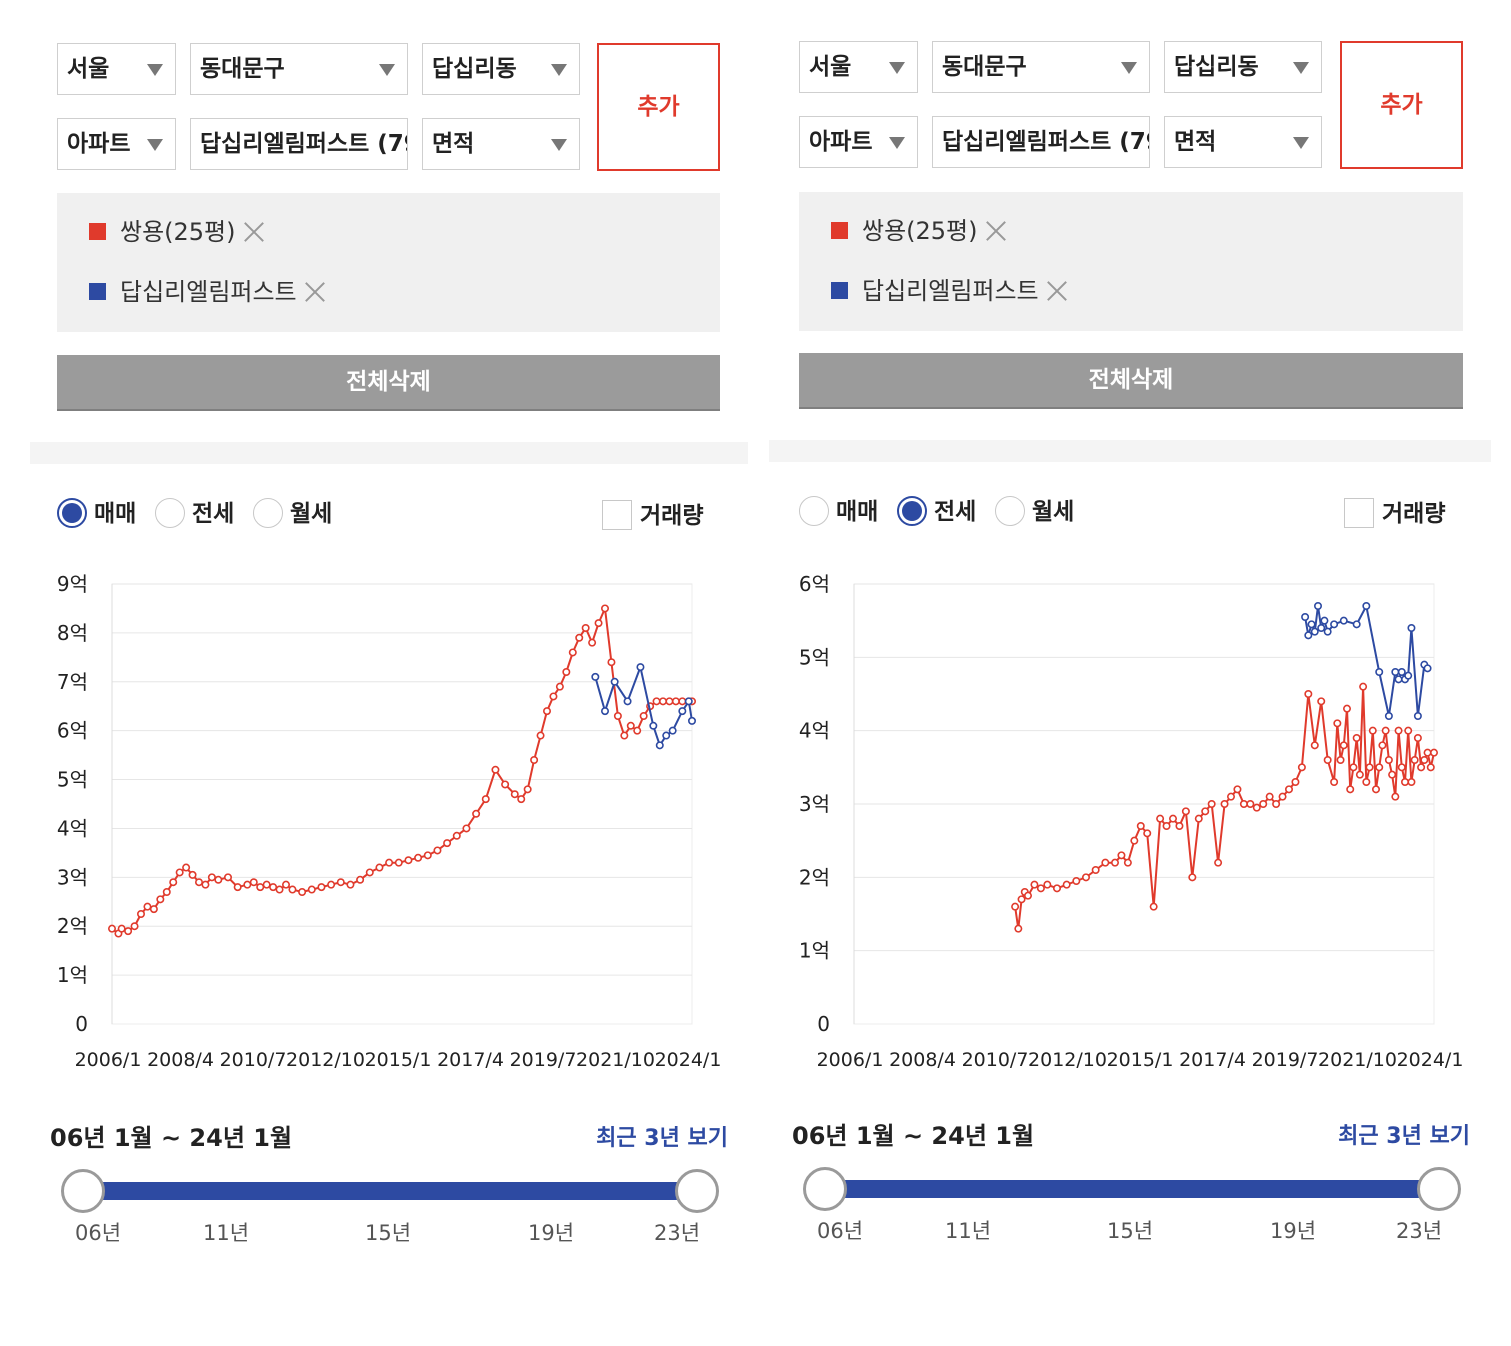 The height and width of the screenshot is (1346, 1511). What do you see at coordinates (995, 1060) in the screenshot?
I see `x-tick-label: 2010/7` at bounding box center [995, 1060].